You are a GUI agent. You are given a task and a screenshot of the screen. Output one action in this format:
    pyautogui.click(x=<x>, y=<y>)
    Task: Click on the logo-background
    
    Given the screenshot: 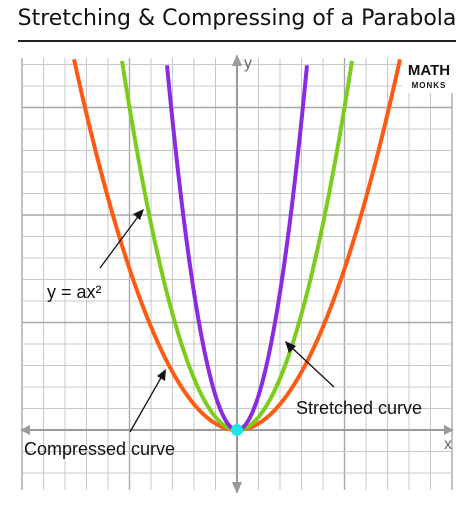 What is the action you would take?
    pyautogui.click(x=429, y=75)
    